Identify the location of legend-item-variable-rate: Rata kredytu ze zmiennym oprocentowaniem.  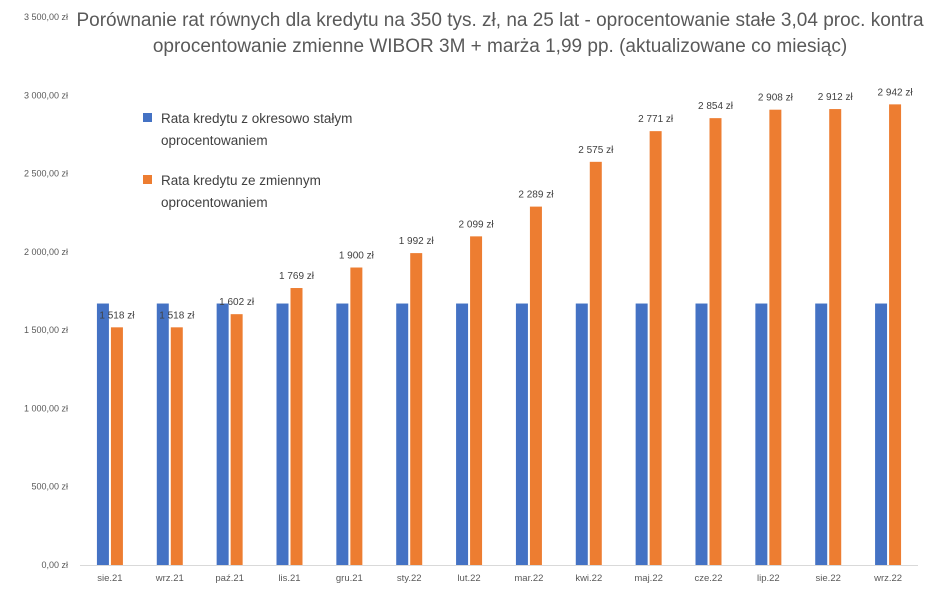
(259, 192).